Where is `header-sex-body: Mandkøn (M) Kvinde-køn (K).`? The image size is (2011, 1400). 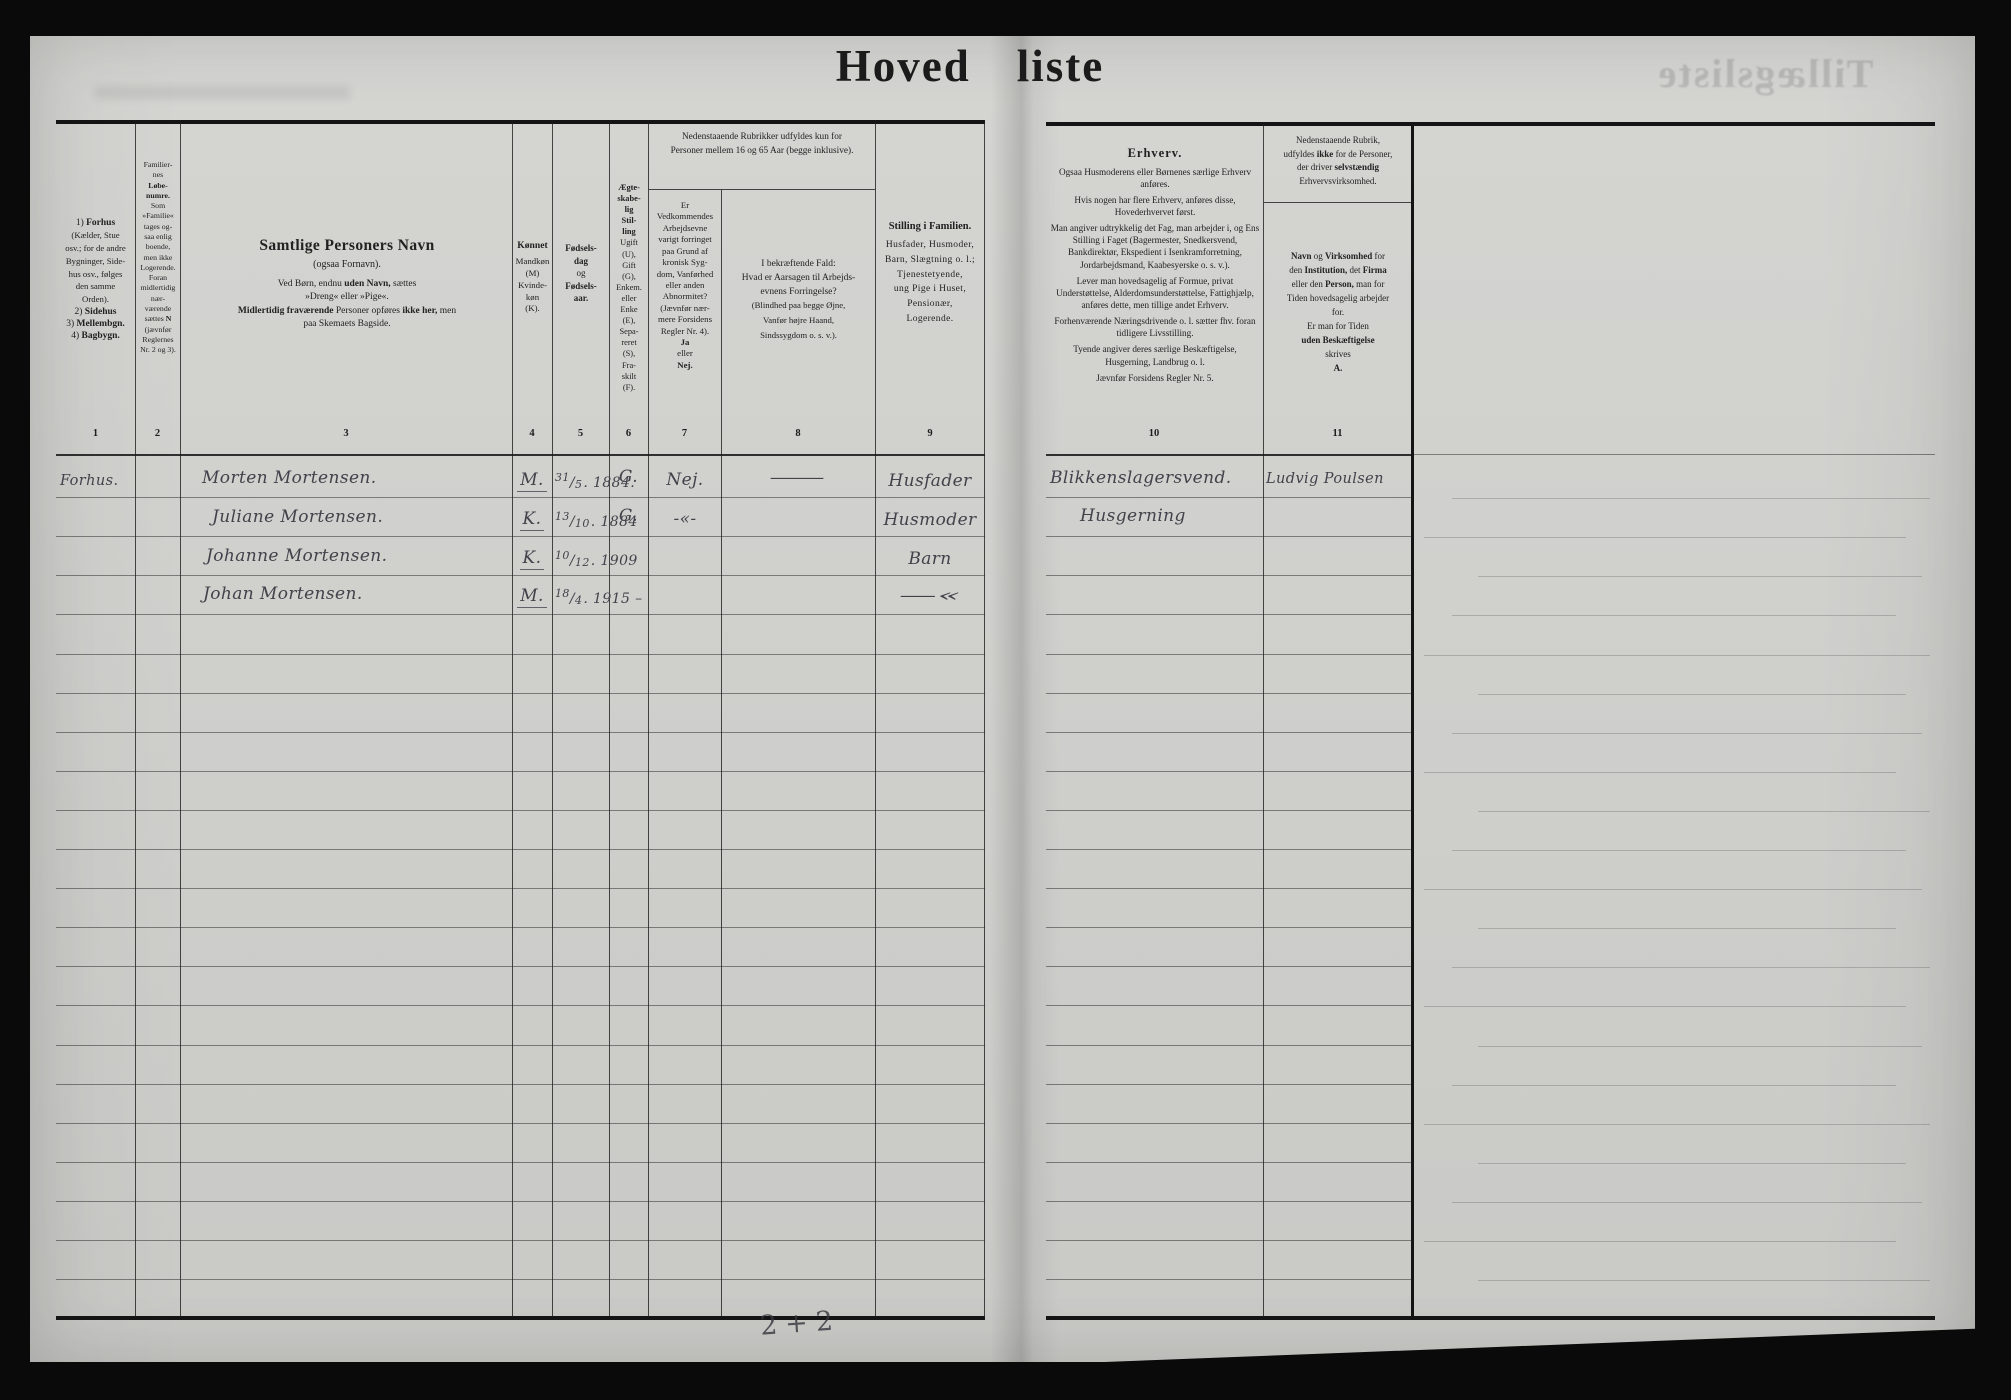
header-sex-body: Mandkøn (M) Kvinde-køn (K). is located at coordinates (532, 284).